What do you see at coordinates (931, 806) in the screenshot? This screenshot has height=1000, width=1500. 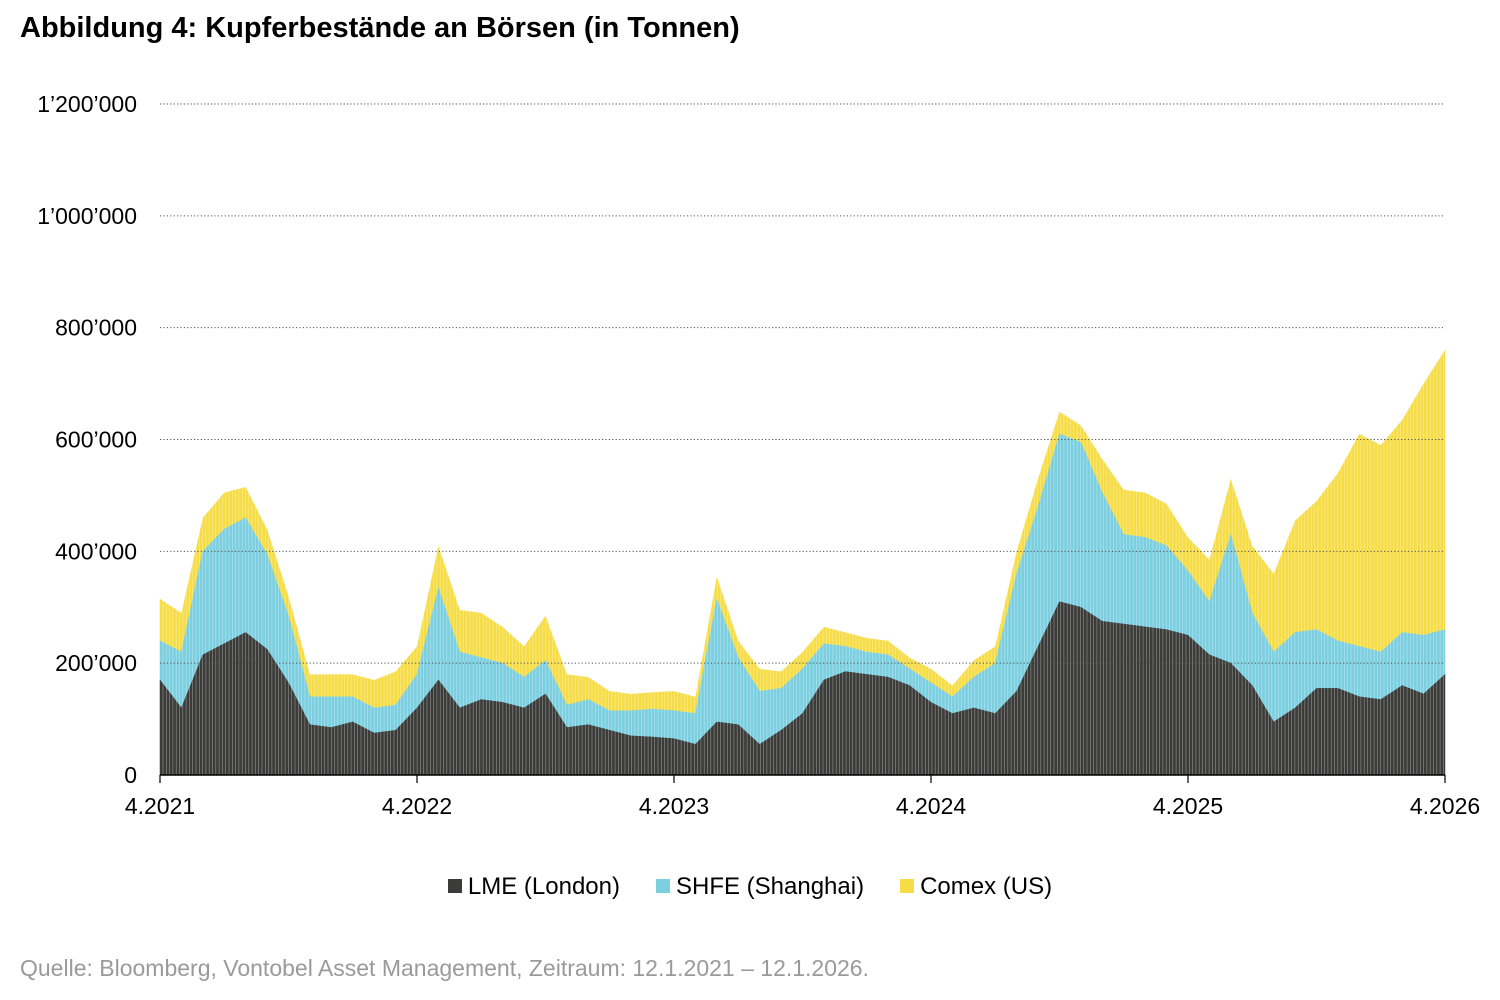 I see `x-tick-label: 4.2024` at bounding box center [931, 806].